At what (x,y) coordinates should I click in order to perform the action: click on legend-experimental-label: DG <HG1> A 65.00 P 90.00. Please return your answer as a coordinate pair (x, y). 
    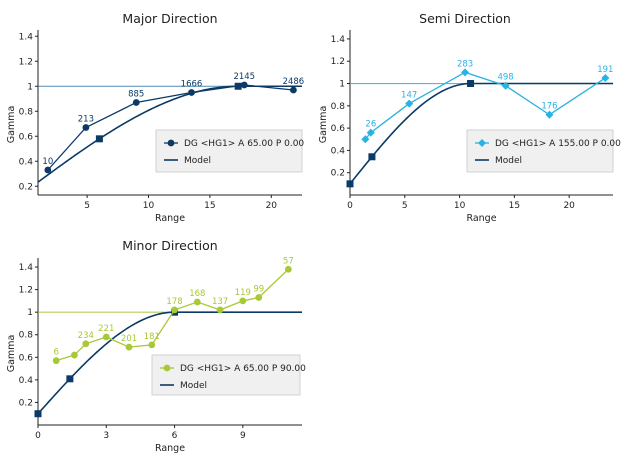
    Looking at the image, I should click on (243, 369).